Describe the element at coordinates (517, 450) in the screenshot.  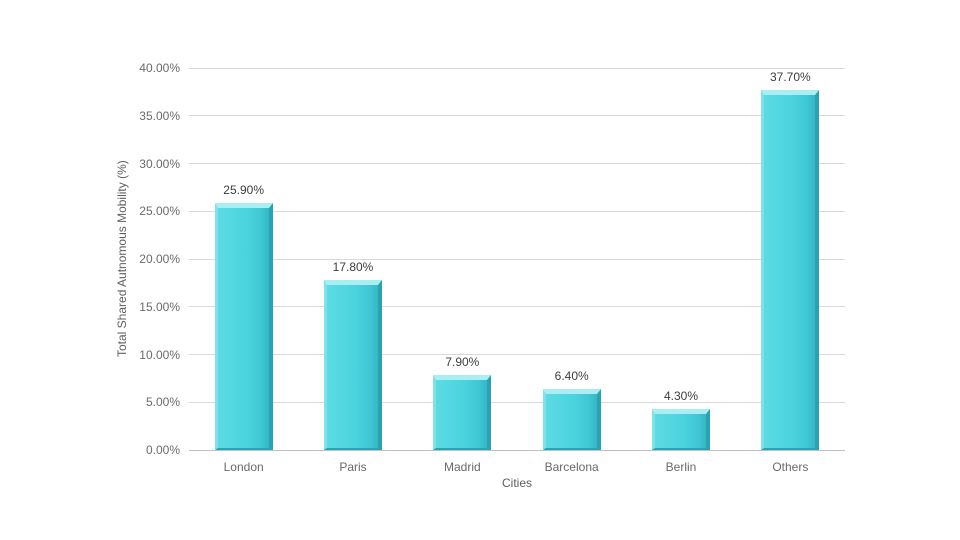
I see `x-axis-line` at that location.